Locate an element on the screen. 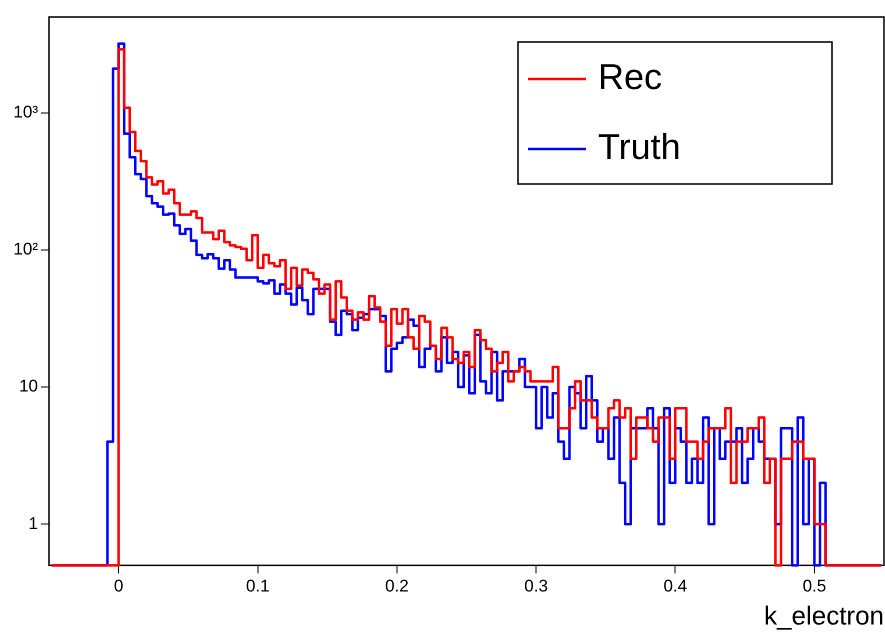 The width and height of the screenshot is (885, 637). x-tick-label: 0.4 is located at coordinates (675, 586).